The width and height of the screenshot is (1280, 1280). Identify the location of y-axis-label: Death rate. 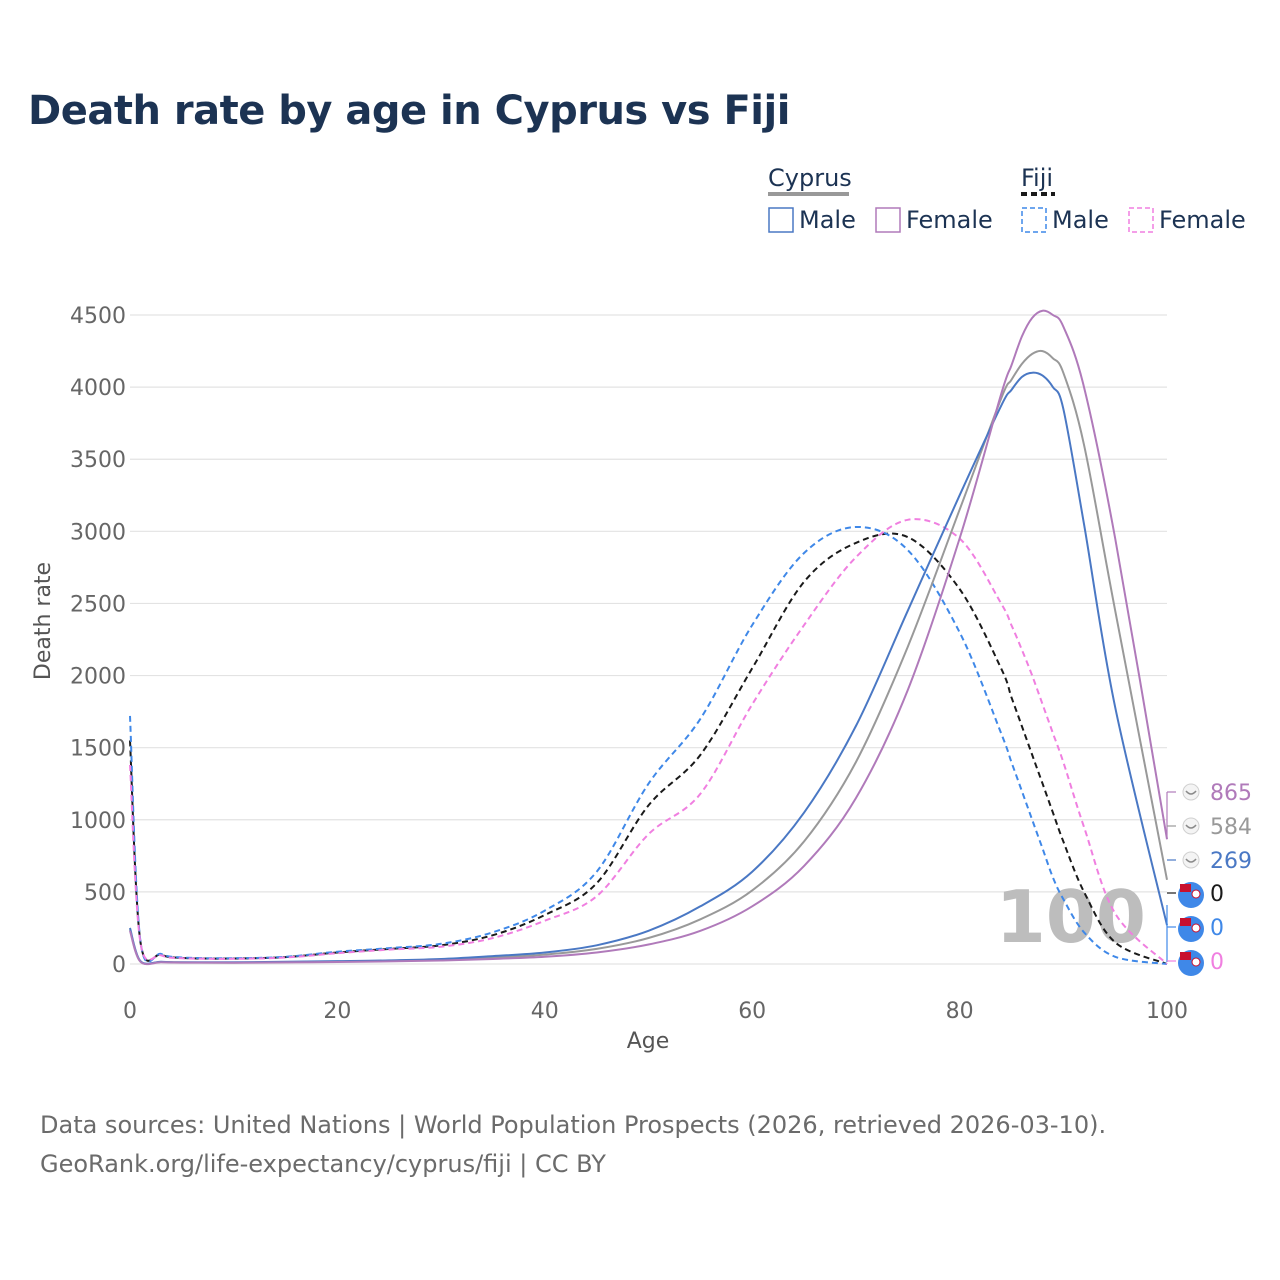
(43, 621).